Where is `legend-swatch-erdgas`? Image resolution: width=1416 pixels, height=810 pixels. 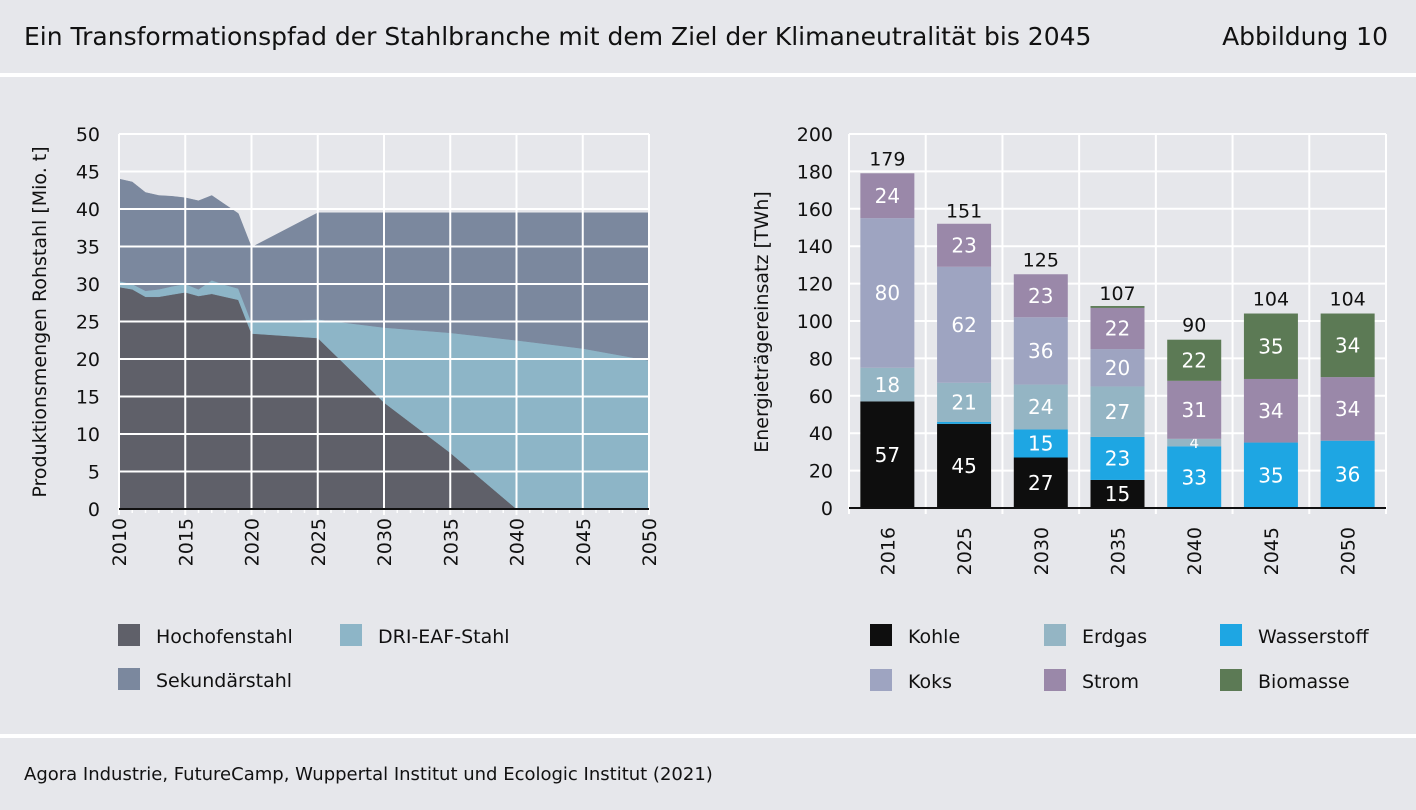 legend-swatch-erdgas is located at coordinates (1055, 635).